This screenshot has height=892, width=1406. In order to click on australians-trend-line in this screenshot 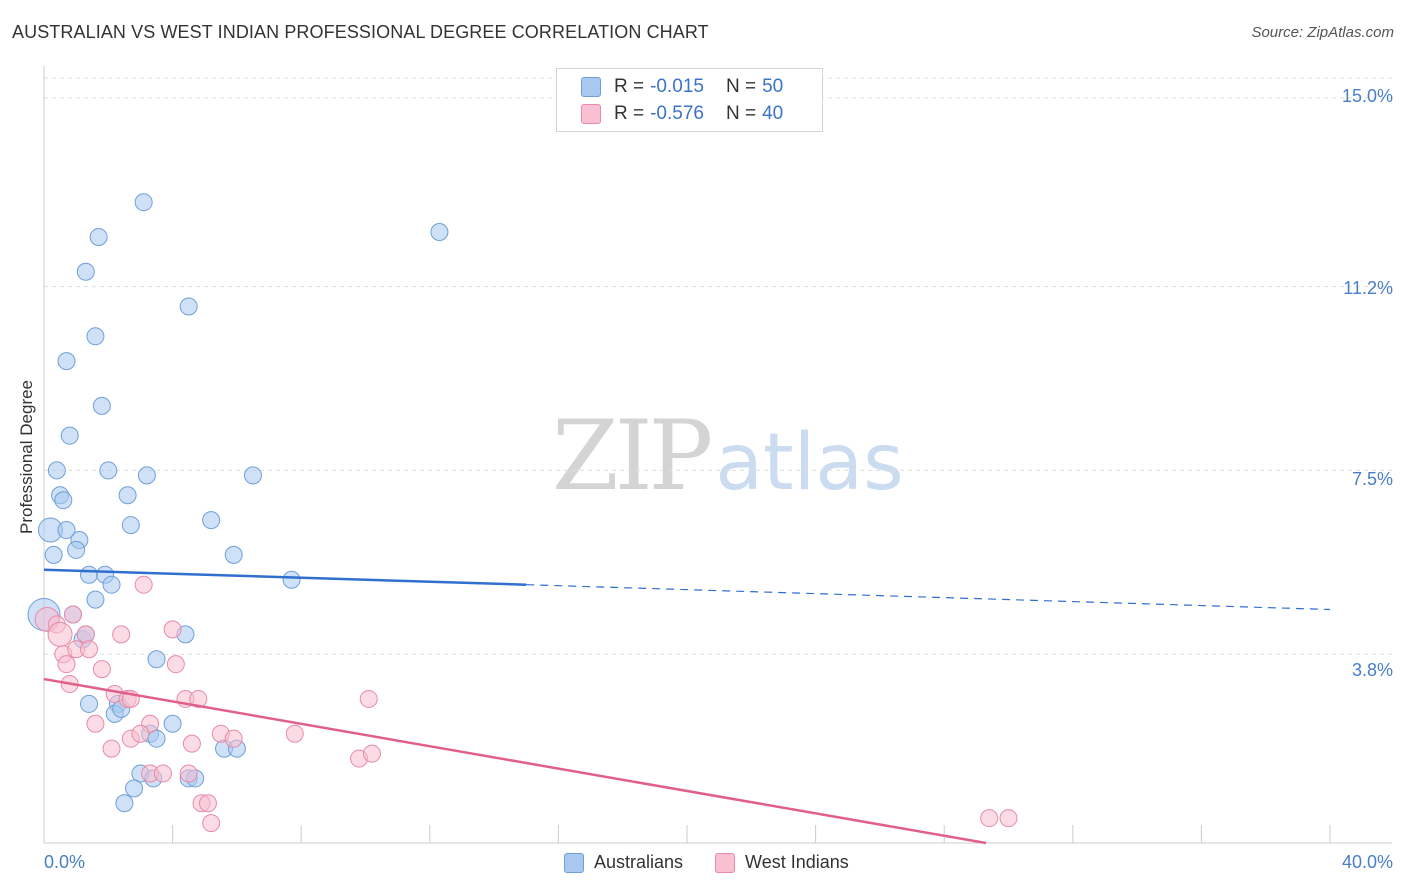, I will do `click(285, 577)`.